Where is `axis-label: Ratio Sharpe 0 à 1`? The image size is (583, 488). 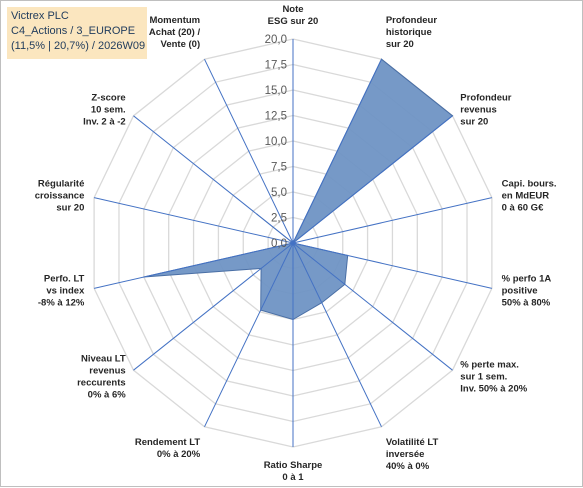 axis-label: Ratio Sharpe 0 à 1 is located at coordinates (293, 471).